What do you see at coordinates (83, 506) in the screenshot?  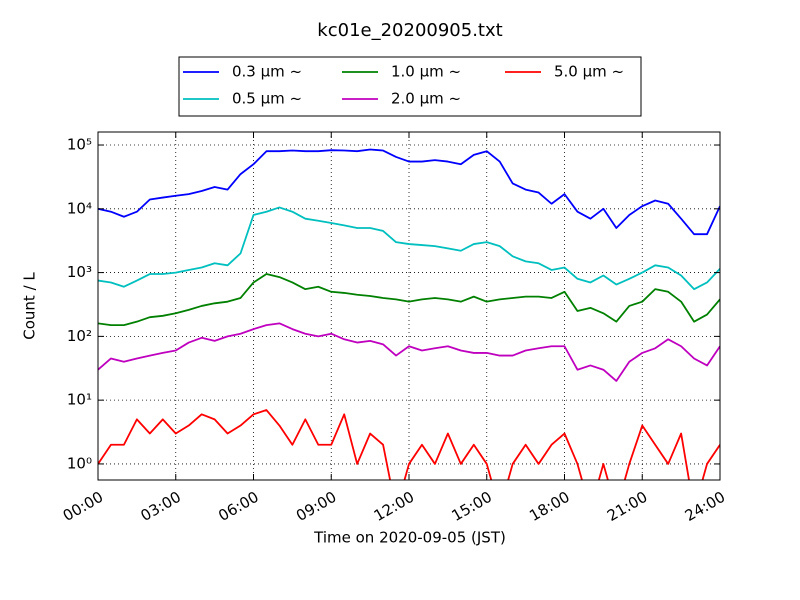 I see `x-tick-label: 00:00` at bounding box center [83, 506].